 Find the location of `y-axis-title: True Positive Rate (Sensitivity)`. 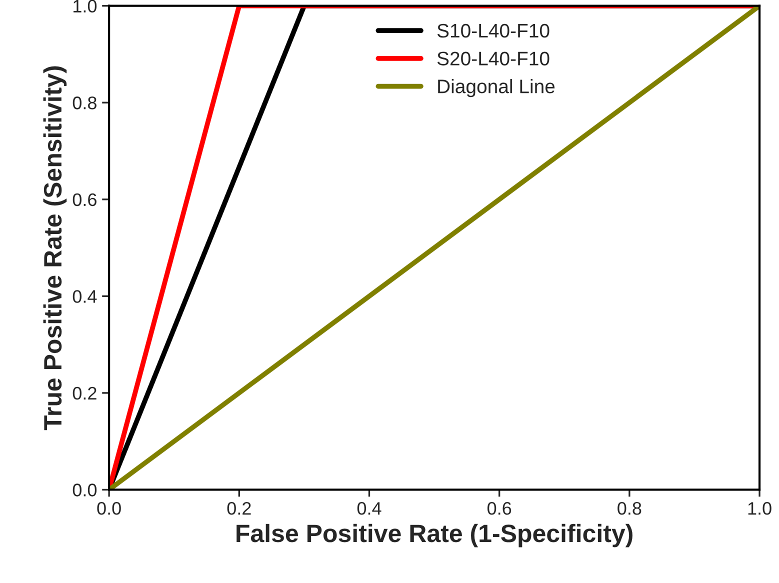

y-axis-title: True Positive Rate (Sensitivity) is located at coordinates (55, 248).